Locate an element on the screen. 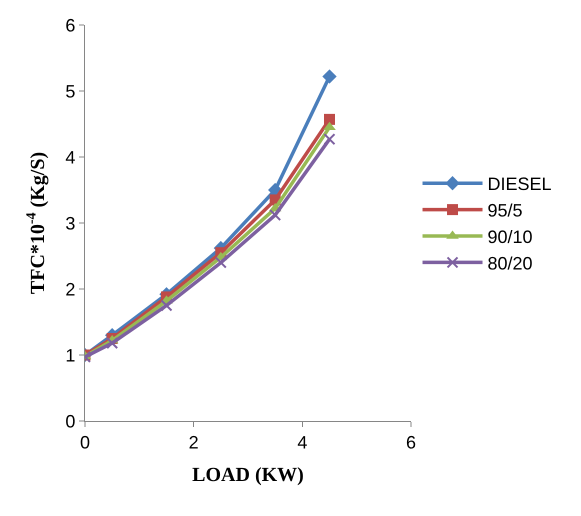 This screenshot has width=581, height=516. x-tick-label: 0 is located at coordinates (85, 442).